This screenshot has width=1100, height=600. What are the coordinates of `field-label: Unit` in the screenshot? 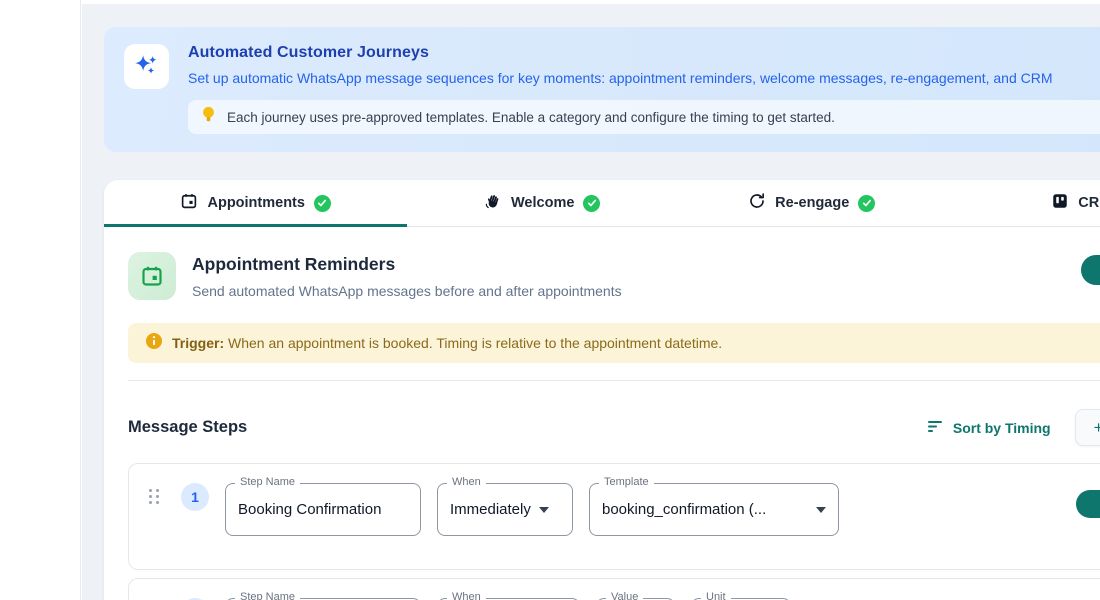 It's located at (716, 595).